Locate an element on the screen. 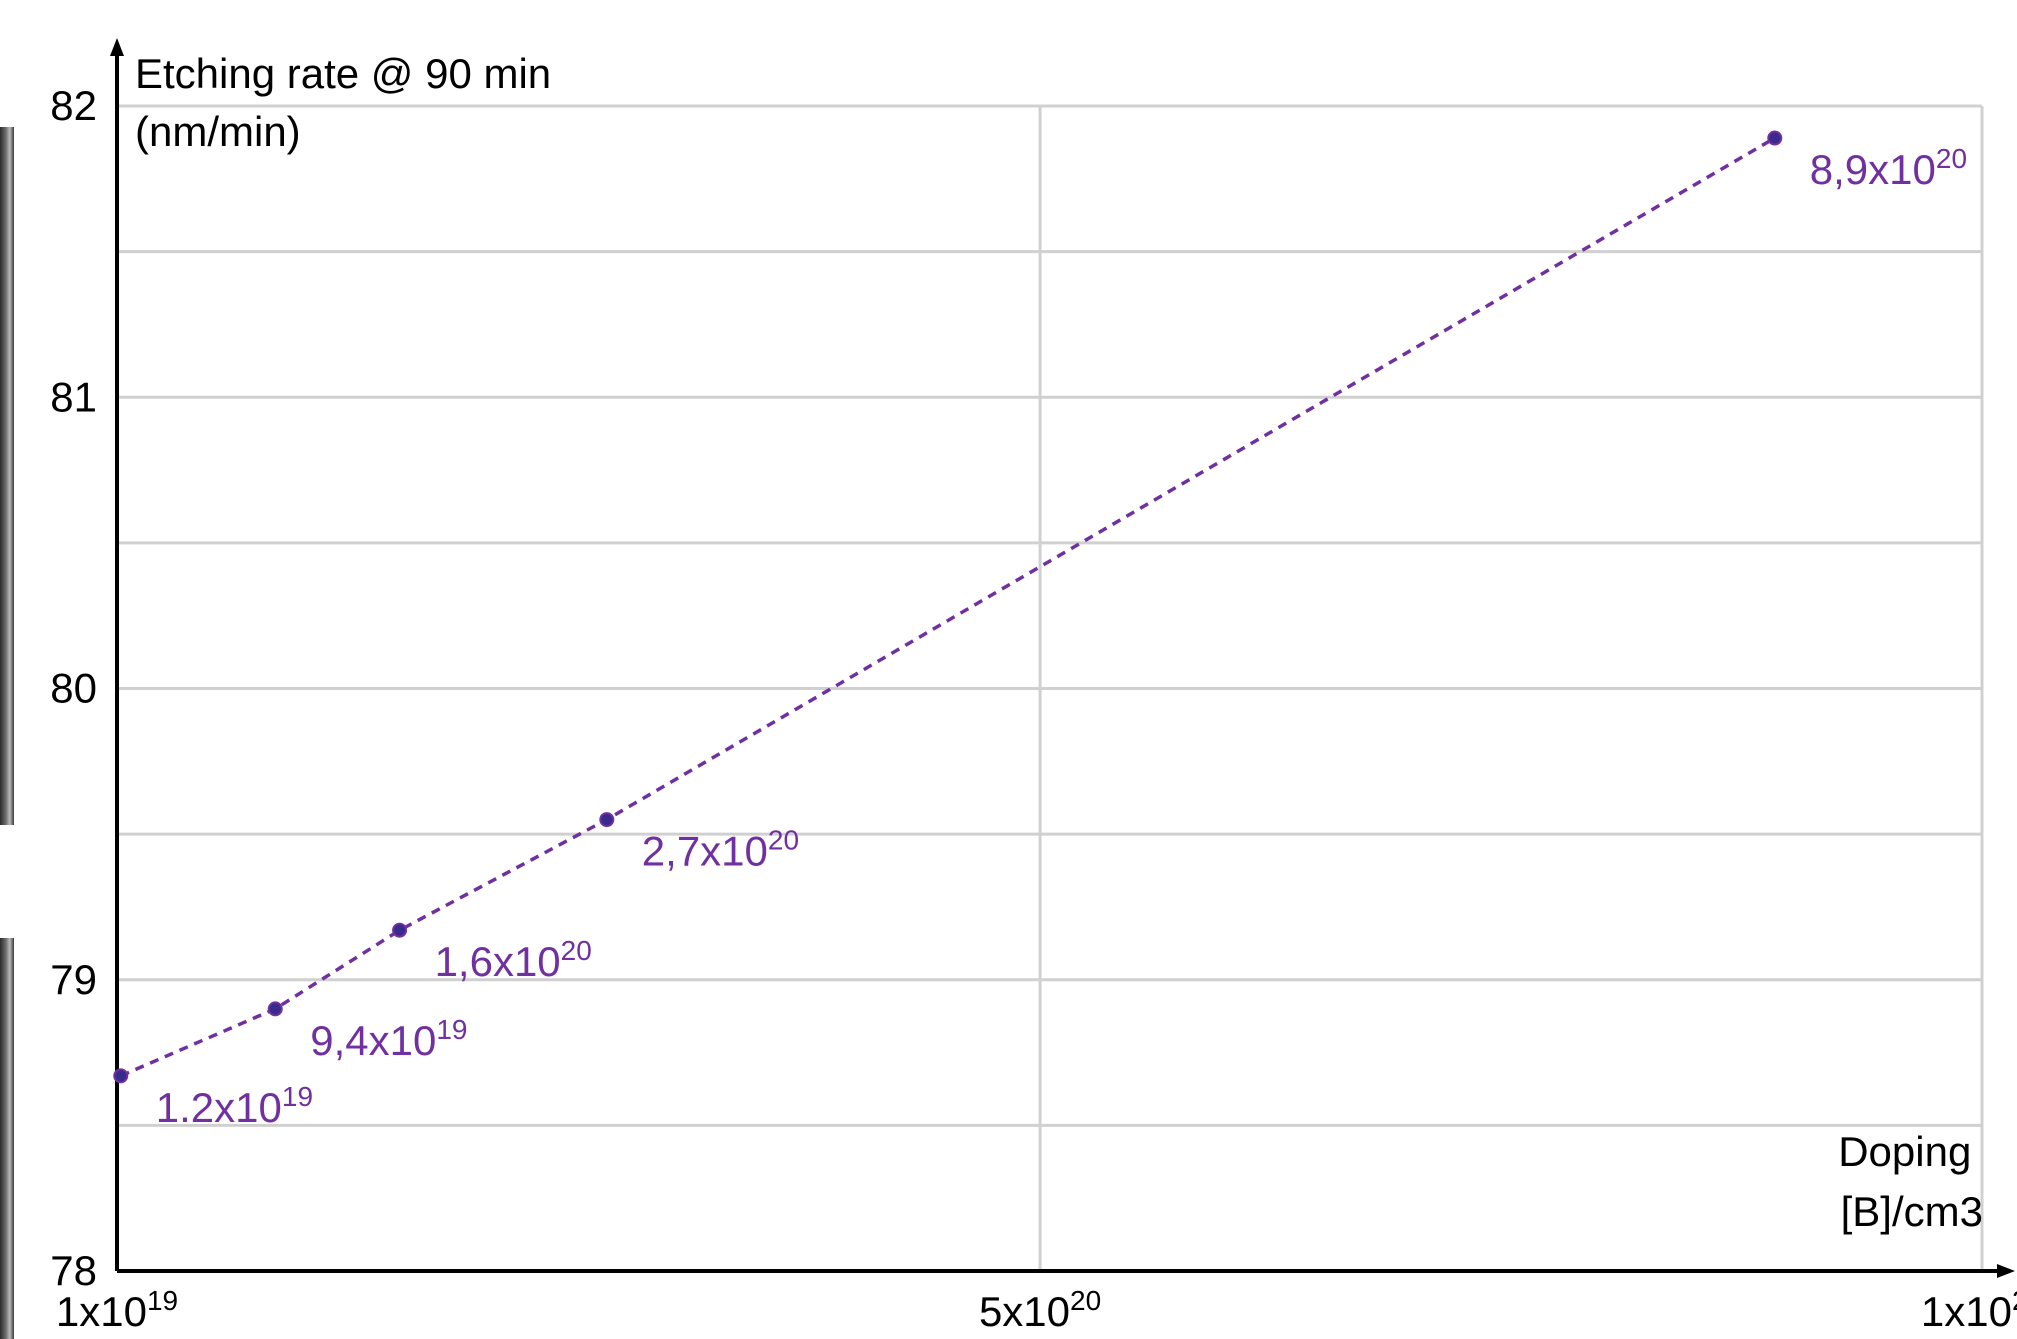 Image resolution: width=2017 pixels, height=1339 pixels. x-tick-labels: 1x10195x10201x1021 is located at coordinates (1036, 1310).